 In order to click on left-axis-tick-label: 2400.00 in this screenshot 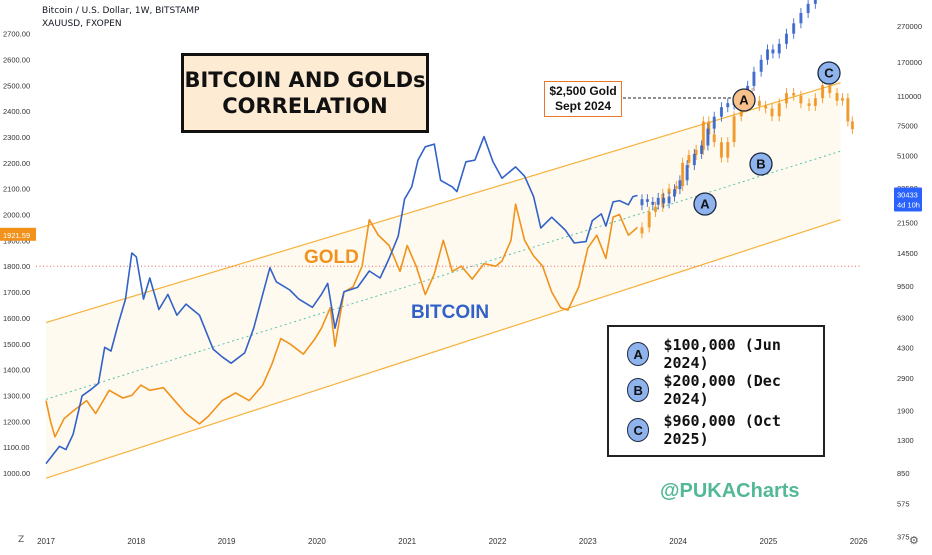, I will do `click(16, 111)`.